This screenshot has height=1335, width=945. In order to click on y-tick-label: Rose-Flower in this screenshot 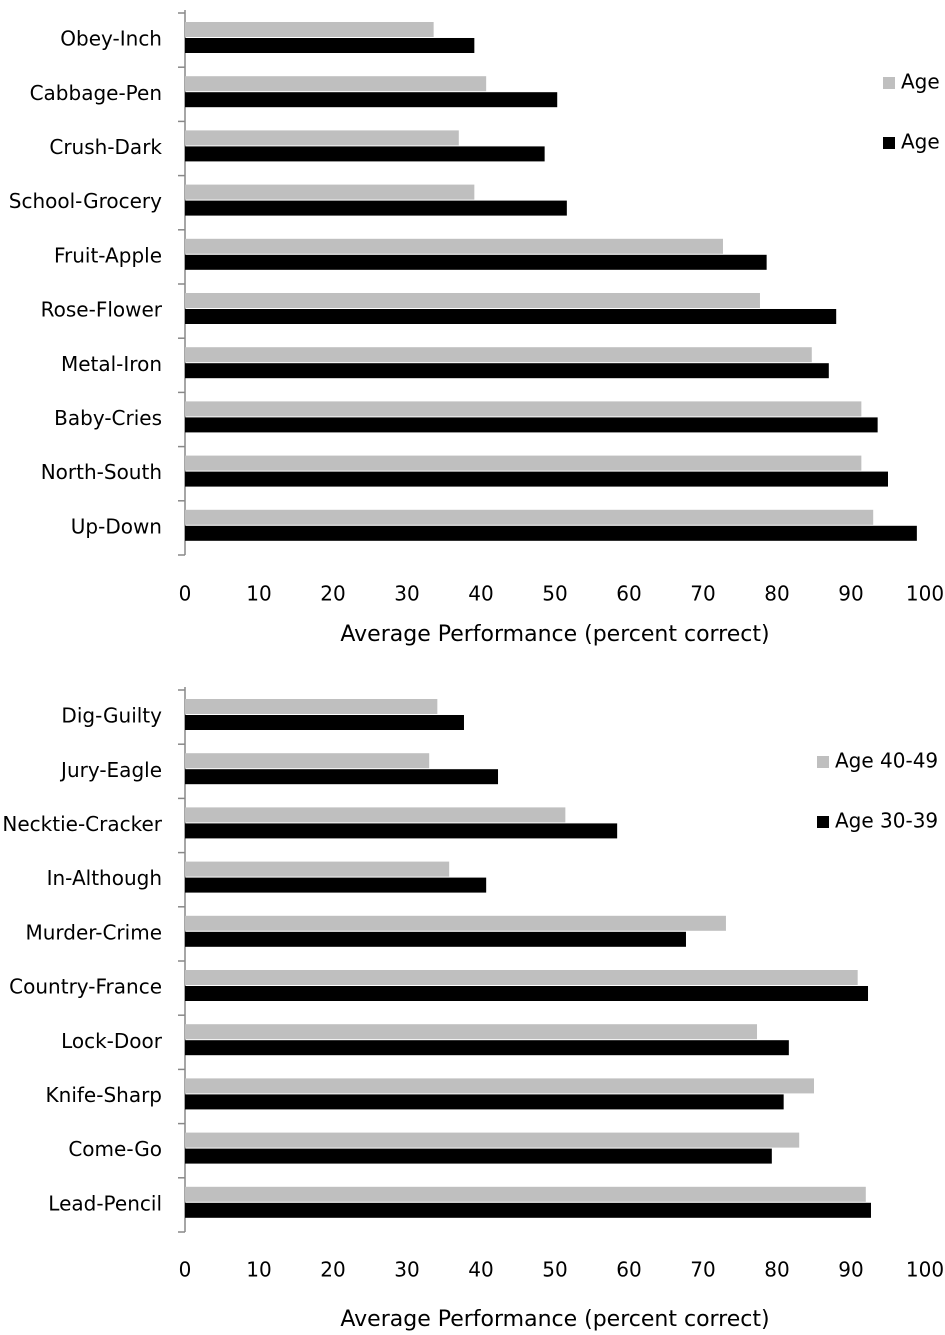, I will do `click(102, 310)`.